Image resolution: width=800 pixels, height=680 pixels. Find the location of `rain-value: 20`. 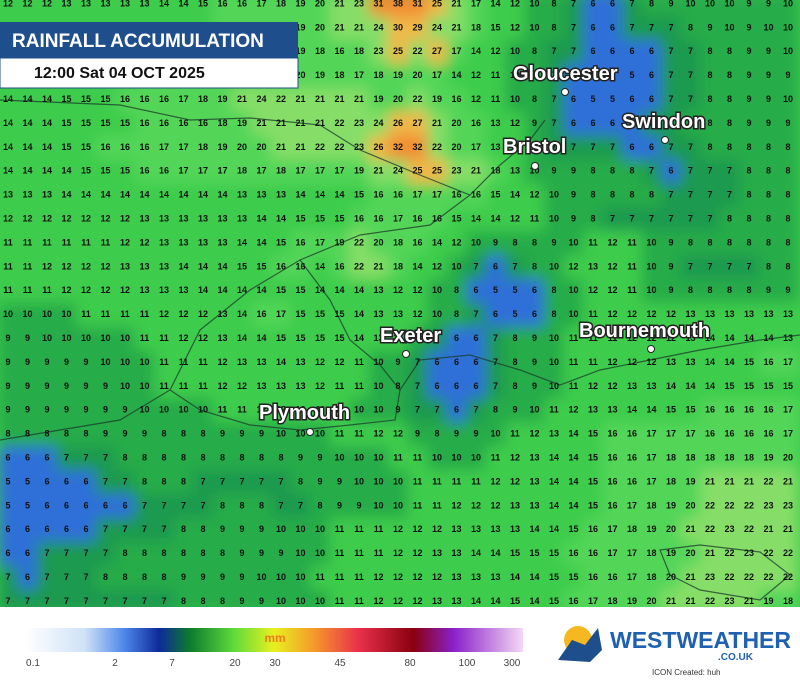

rain-value: 20 is located at coordinates (378, 242).